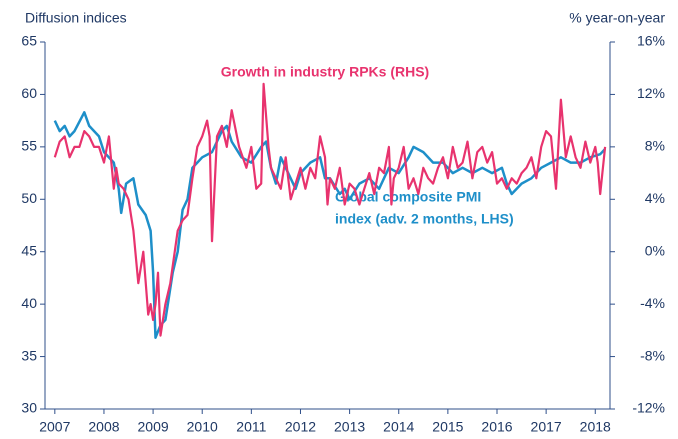  Describe the element at coordinates (153, 427) in the screenshot. I see `x-tick-label: 2009` at that location.